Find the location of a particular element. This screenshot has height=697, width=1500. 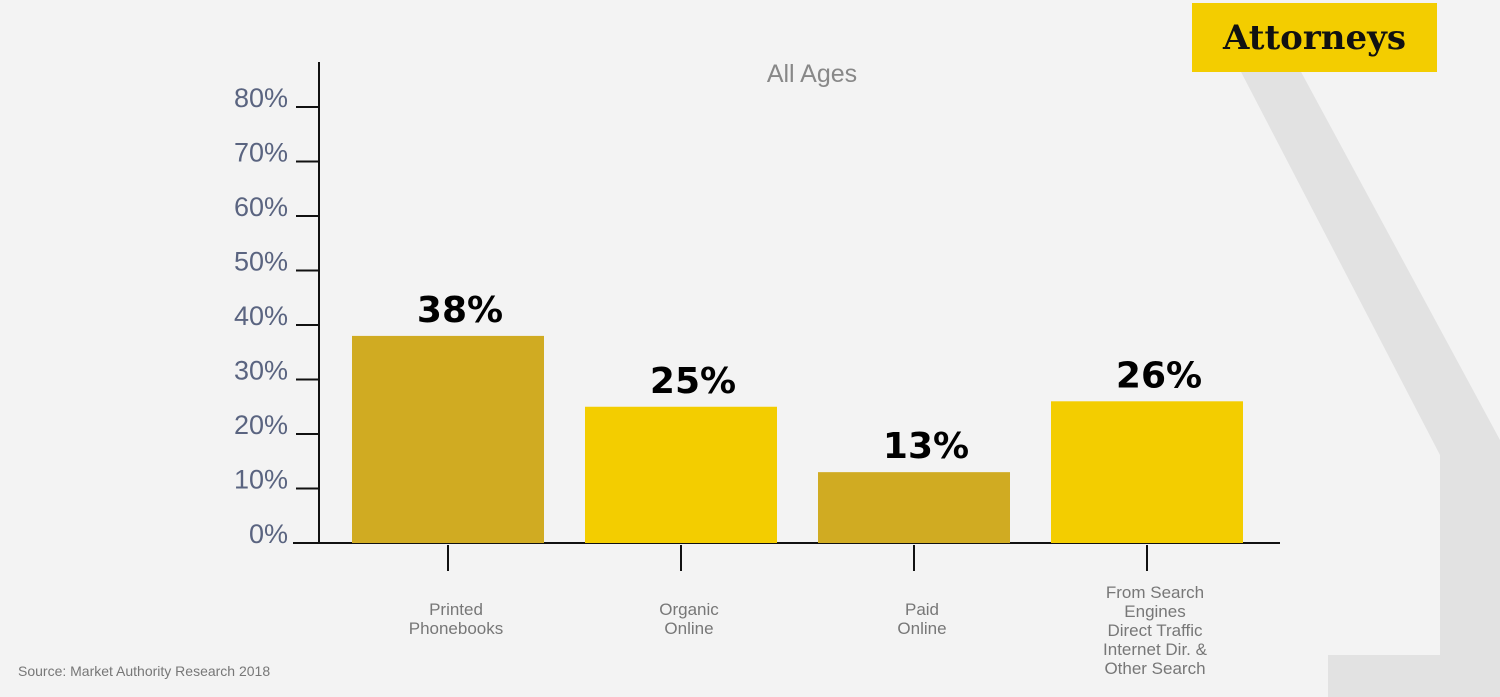

x-tick-label: Organic Online is located at coordinates (689, 619).